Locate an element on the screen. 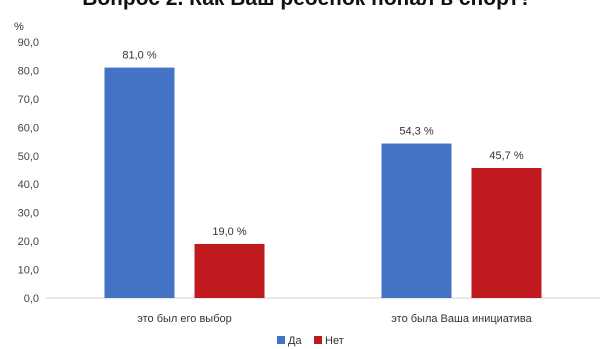 This screenshot has width=605, height=349. y-tick-label: 40,0 is located at coordinates (28, 185).